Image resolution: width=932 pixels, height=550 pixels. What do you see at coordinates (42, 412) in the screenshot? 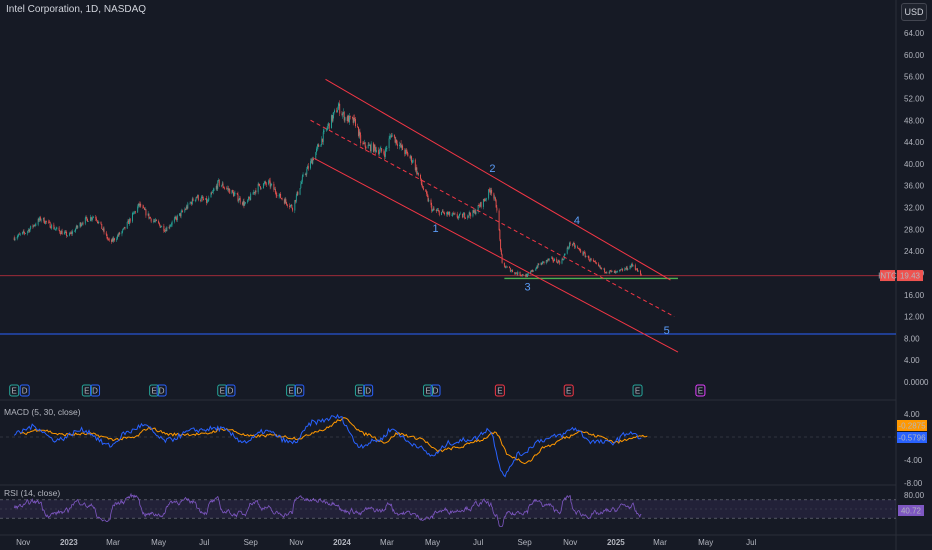
I see `macd-label: MACD (5, 30, close)` at bounding box center [42, 412].